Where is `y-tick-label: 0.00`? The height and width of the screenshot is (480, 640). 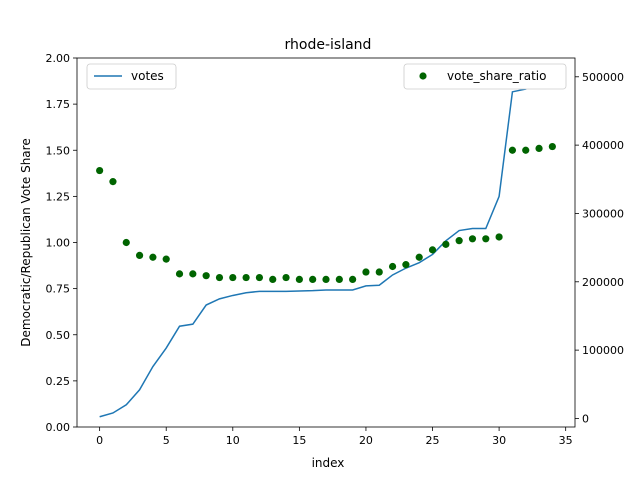
y-tick-label: 0.00 is located at coordinates (58, 427).